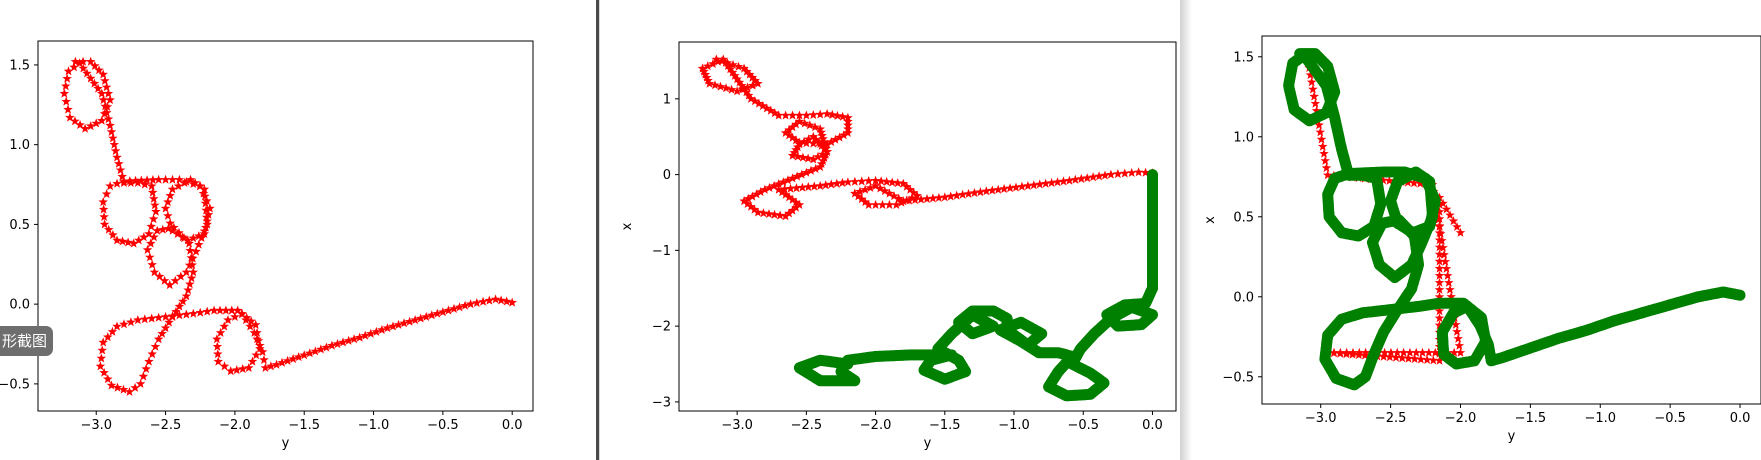 Image resolution: width=1761 pixels, height=460 pixels. Describe the element at coordinates (1243, 217) in the screenshot. I see `y-tick-label: 0.5` at that location.